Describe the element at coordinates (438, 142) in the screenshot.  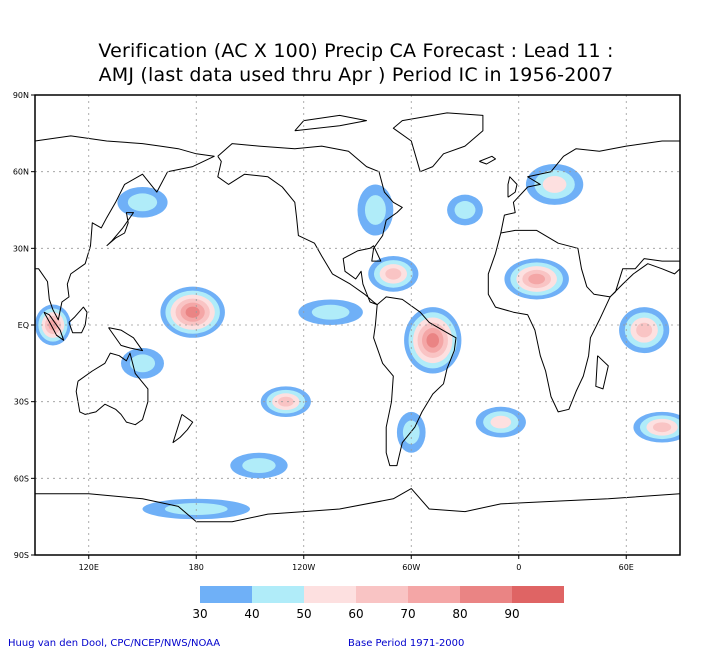
I see `coastline-greenland` at that location.